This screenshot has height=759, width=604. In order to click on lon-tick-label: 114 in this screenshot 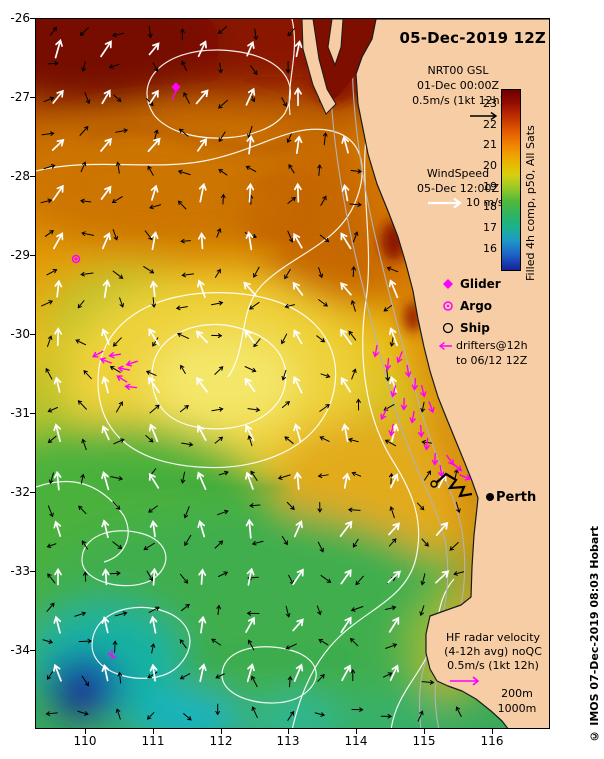, I will do `click(356, 741)`.